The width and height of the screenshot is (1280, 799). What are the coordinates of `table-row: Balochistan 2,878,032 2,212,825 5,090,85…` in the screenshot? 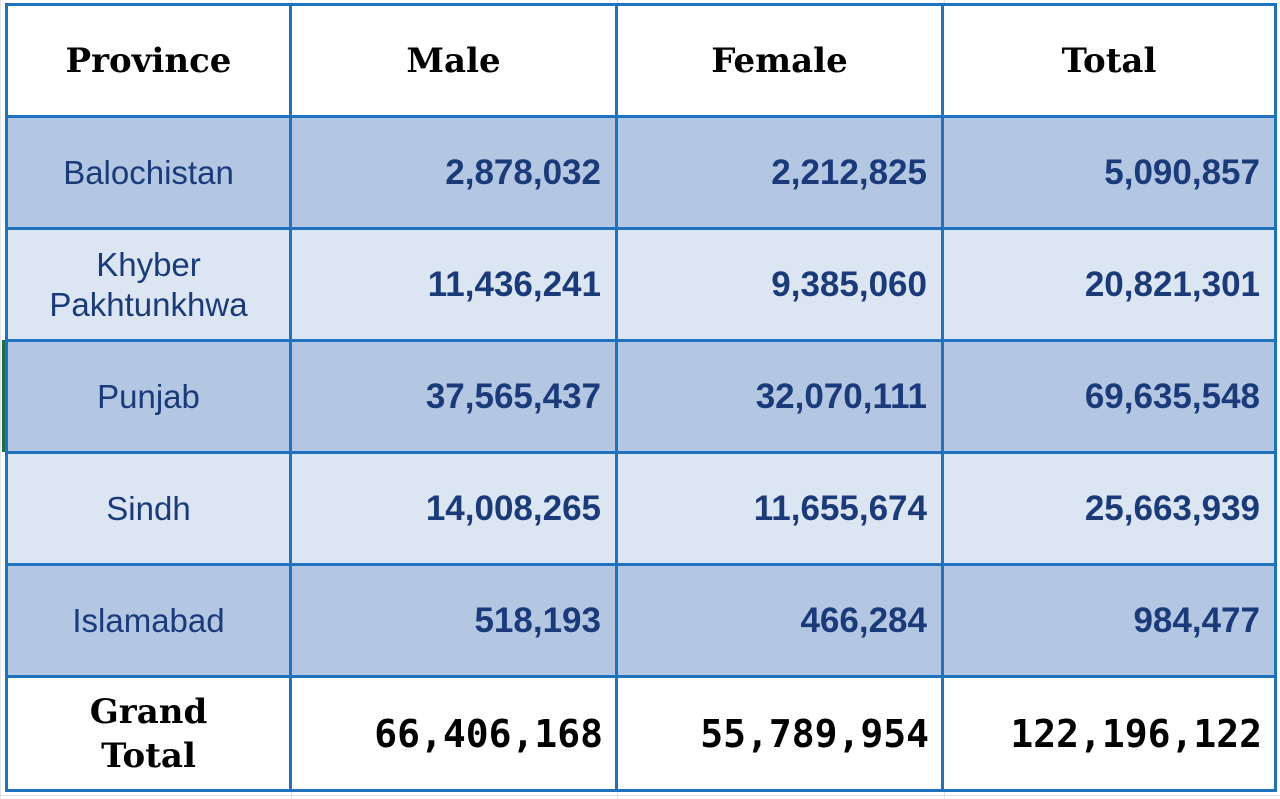 It's located at (641, 172).